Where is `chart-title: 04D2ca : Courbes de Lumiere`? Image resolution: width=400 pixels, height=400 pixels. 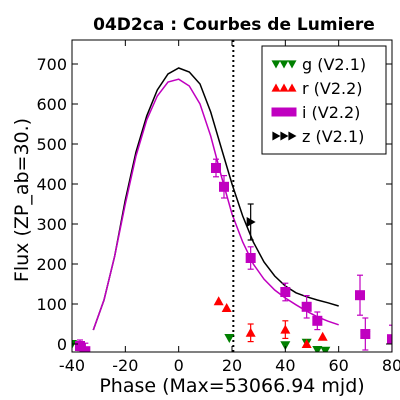
chart-title: 04D2ca : Courbes de Lumiere is located at coordinates (234, 25).